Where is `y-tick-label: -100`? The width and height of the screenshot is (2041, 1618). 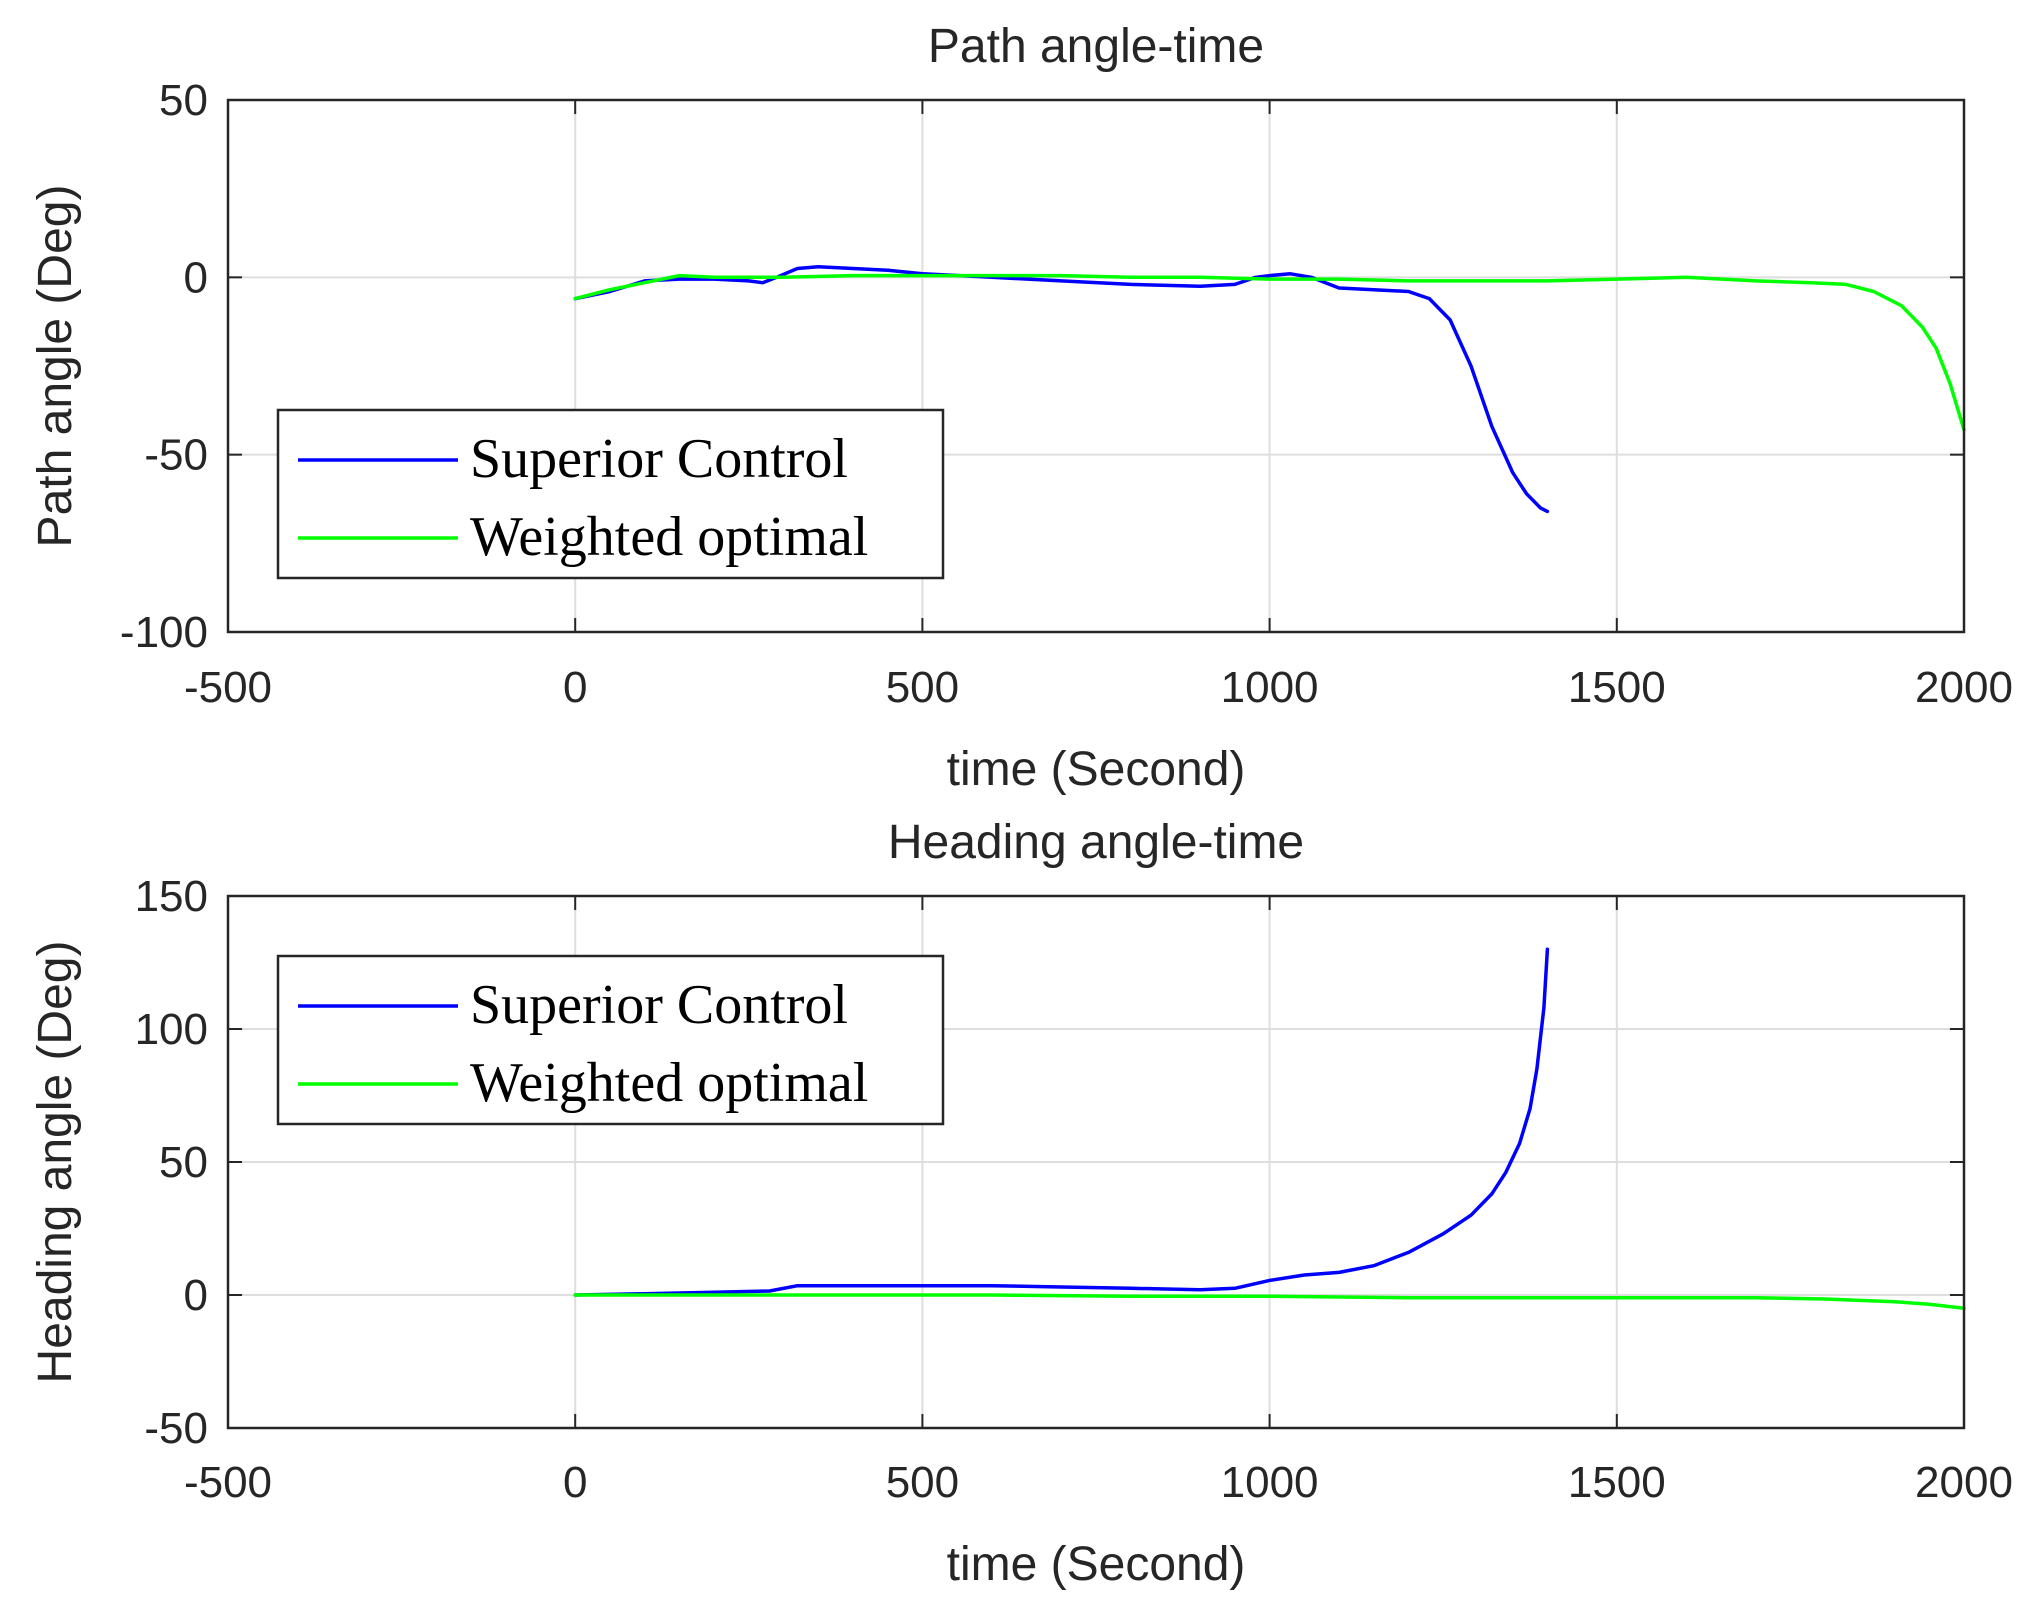
y-tick-label: -100 is located at coordinates (164, 632).